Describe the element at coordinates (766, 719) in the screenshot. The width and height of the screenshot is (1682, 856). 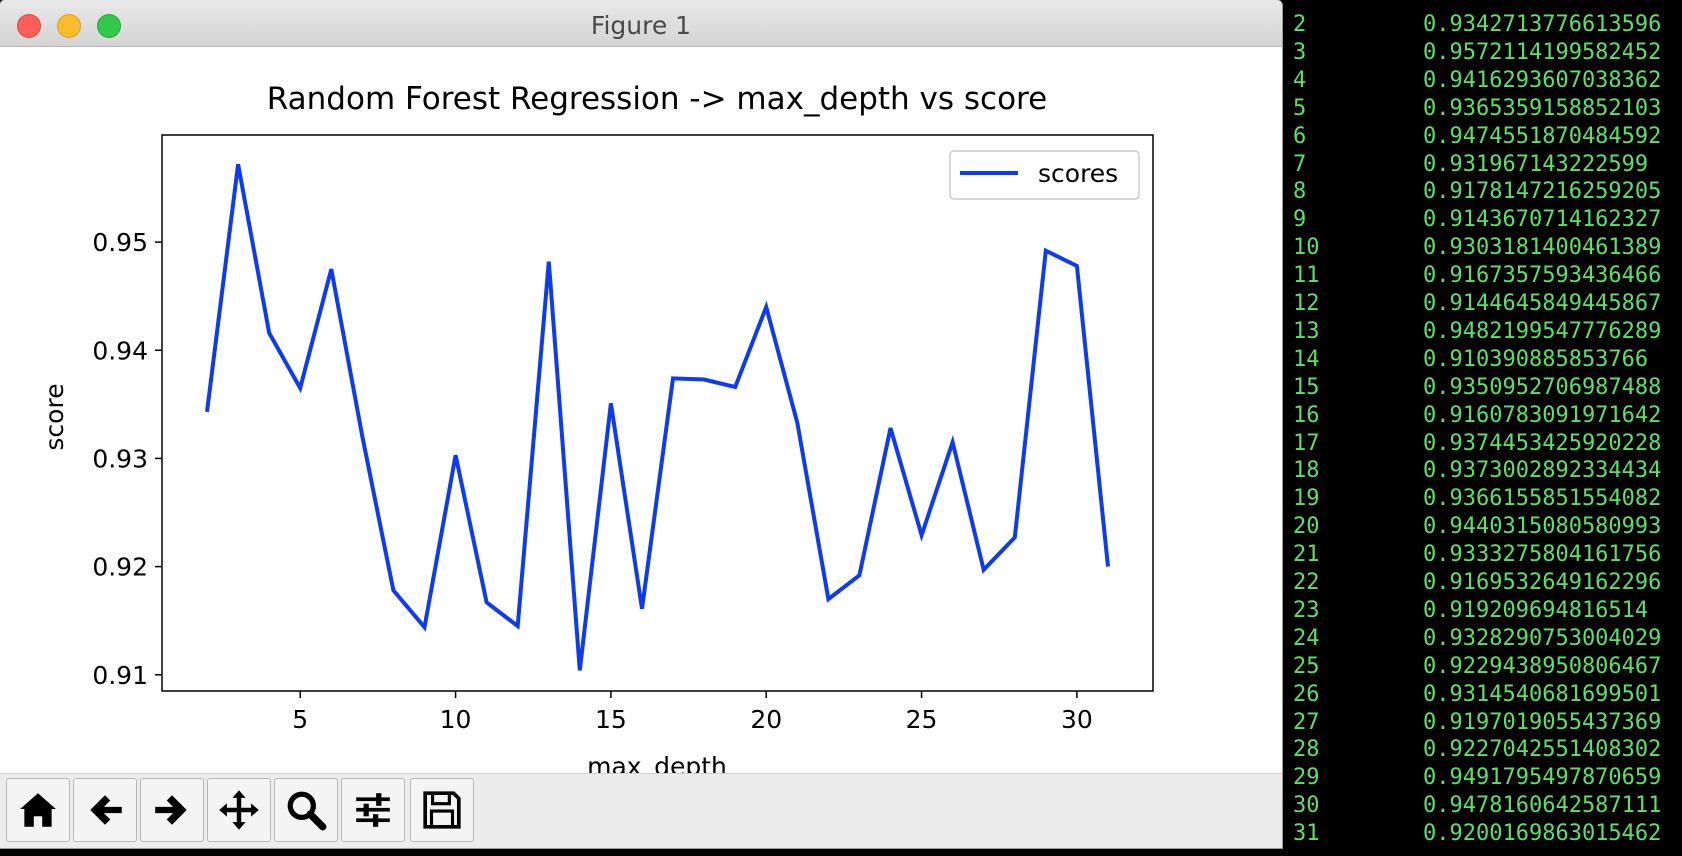
I see `x-tick-label: 20` at that location.